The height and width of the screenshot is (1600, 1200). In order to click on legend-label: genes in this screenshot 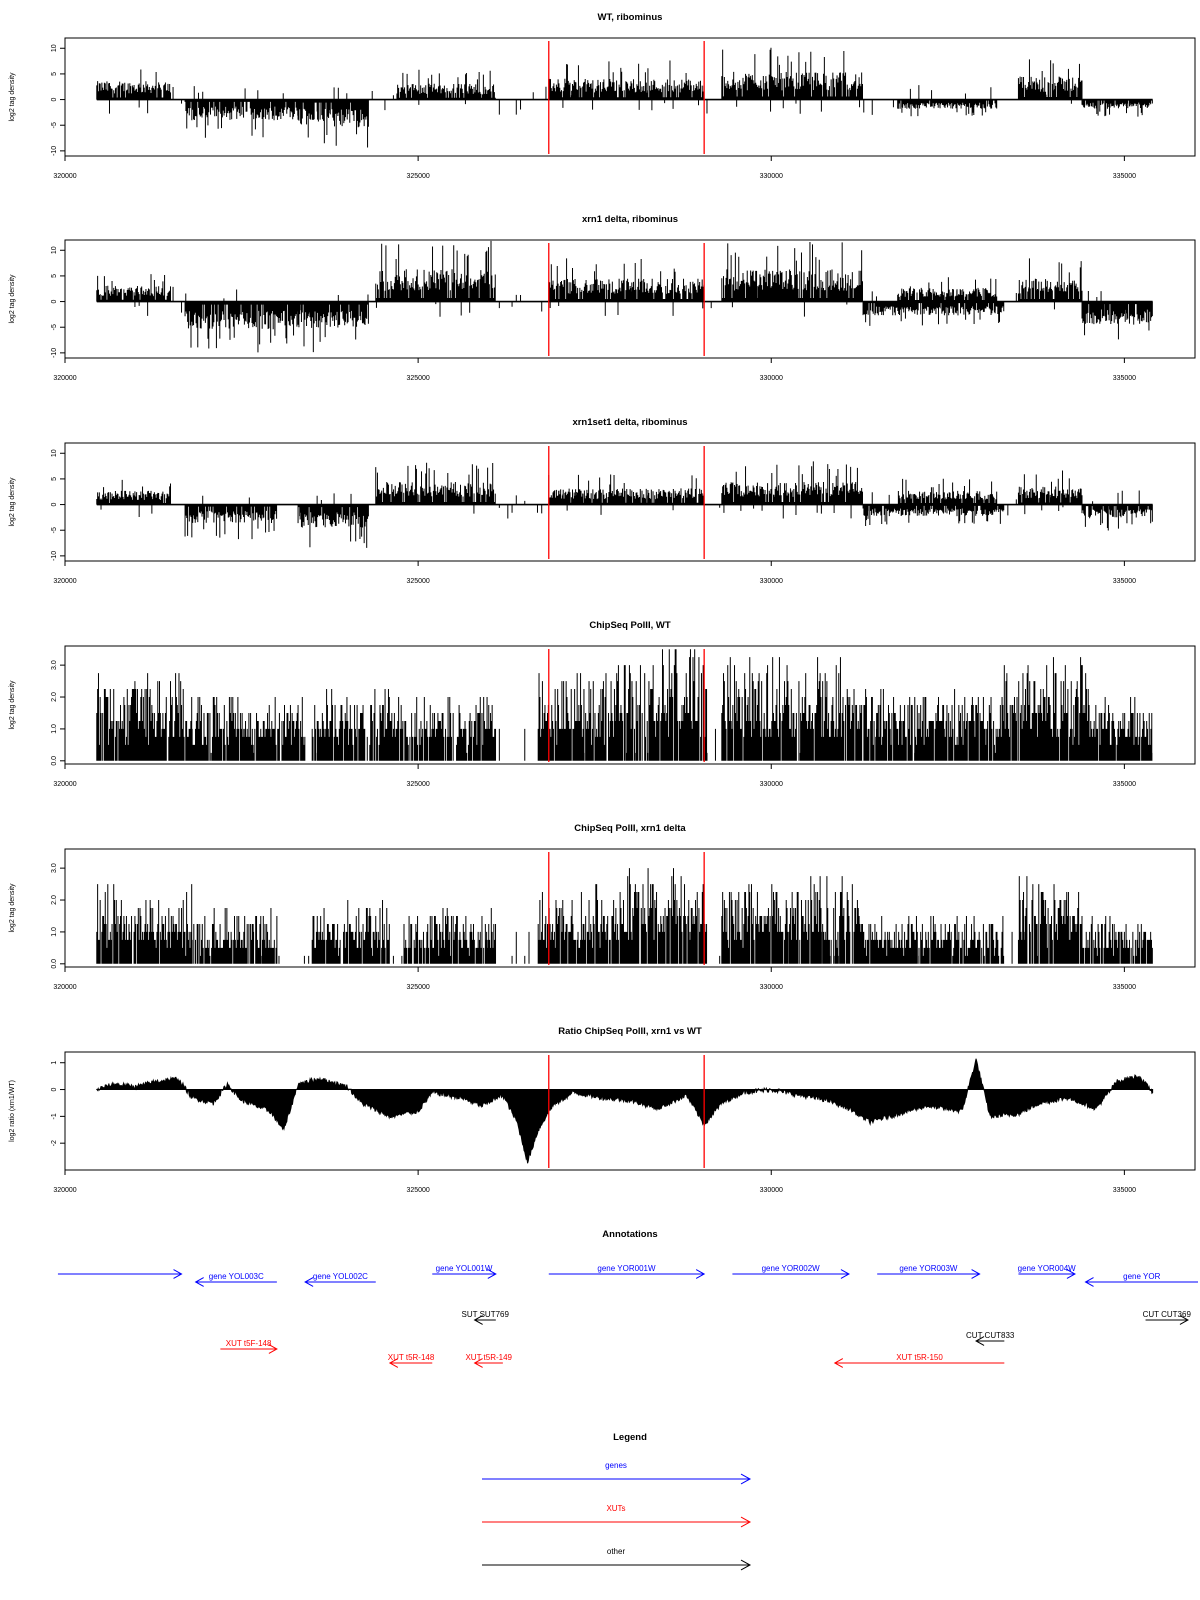, I will do `click(616, 1465)`.